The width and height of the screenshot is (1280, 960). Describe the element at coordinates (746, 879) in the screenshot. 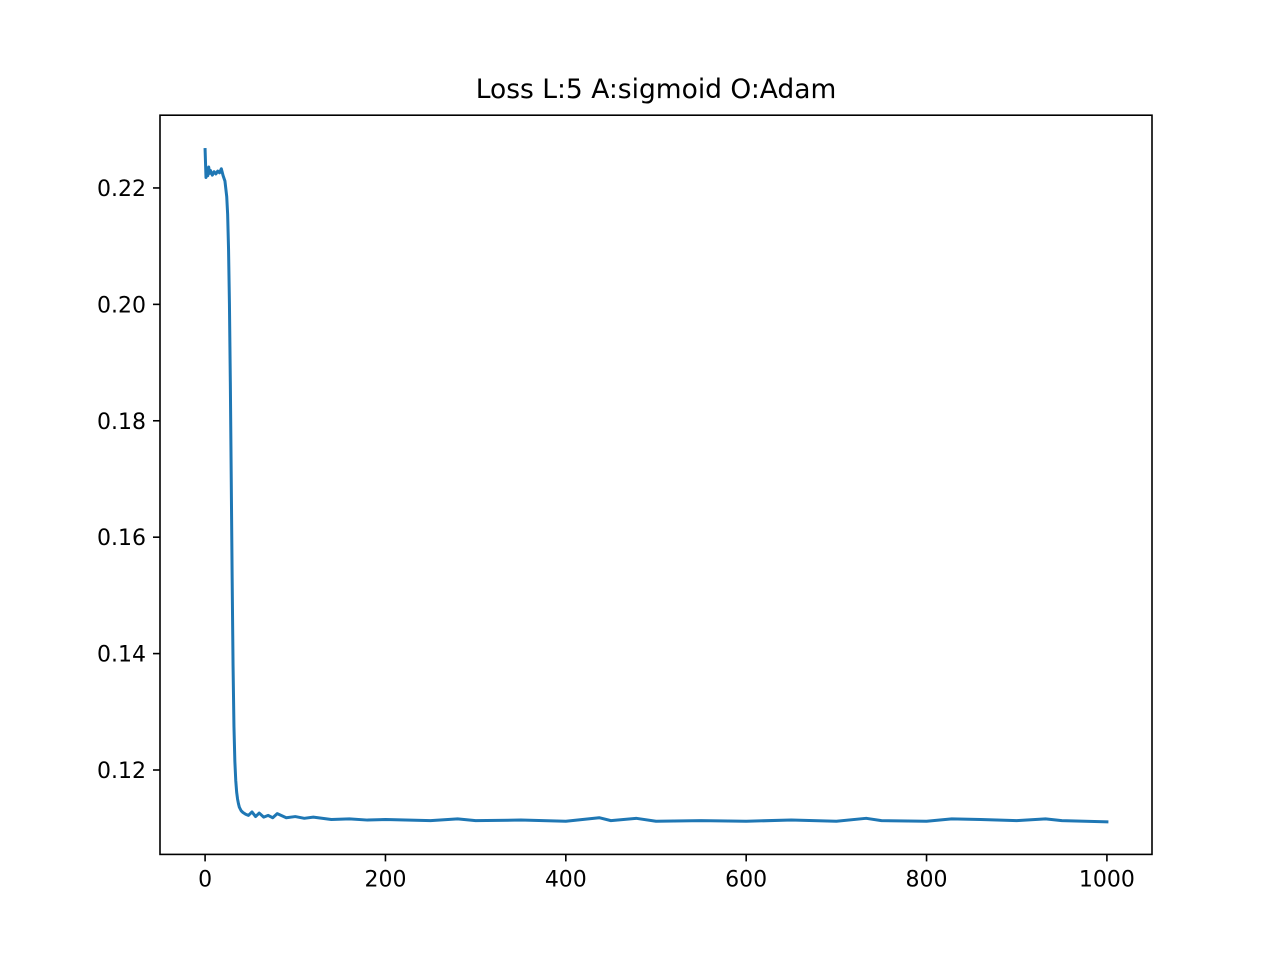

I see `x-tick-label: 600` at that location.